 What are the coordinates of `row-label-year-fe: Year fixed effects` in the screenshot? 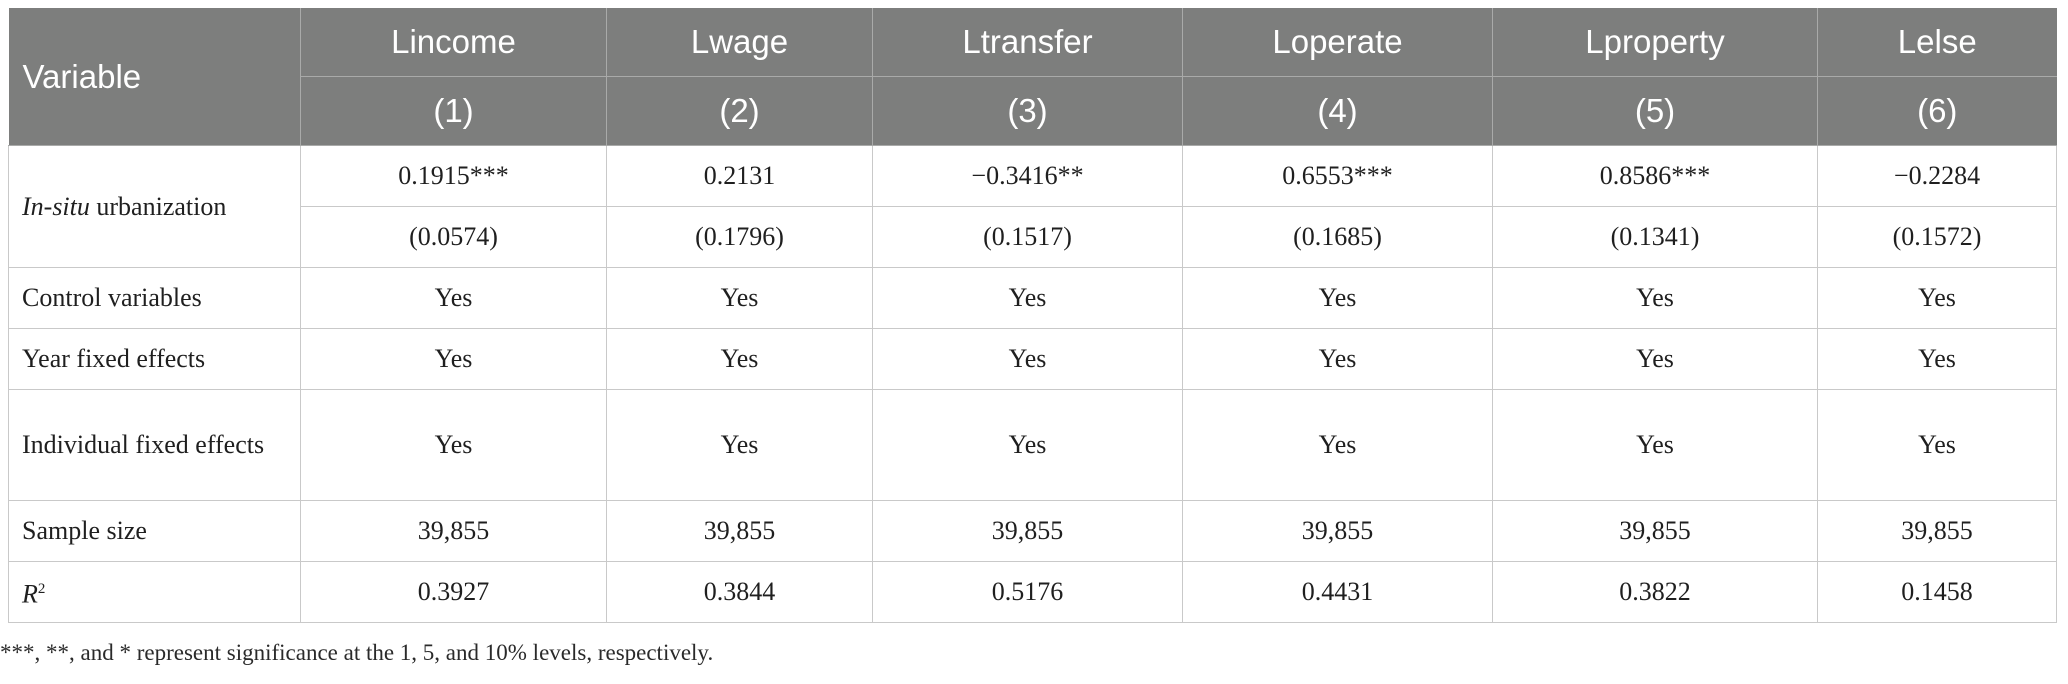 It's located at (154, 359).